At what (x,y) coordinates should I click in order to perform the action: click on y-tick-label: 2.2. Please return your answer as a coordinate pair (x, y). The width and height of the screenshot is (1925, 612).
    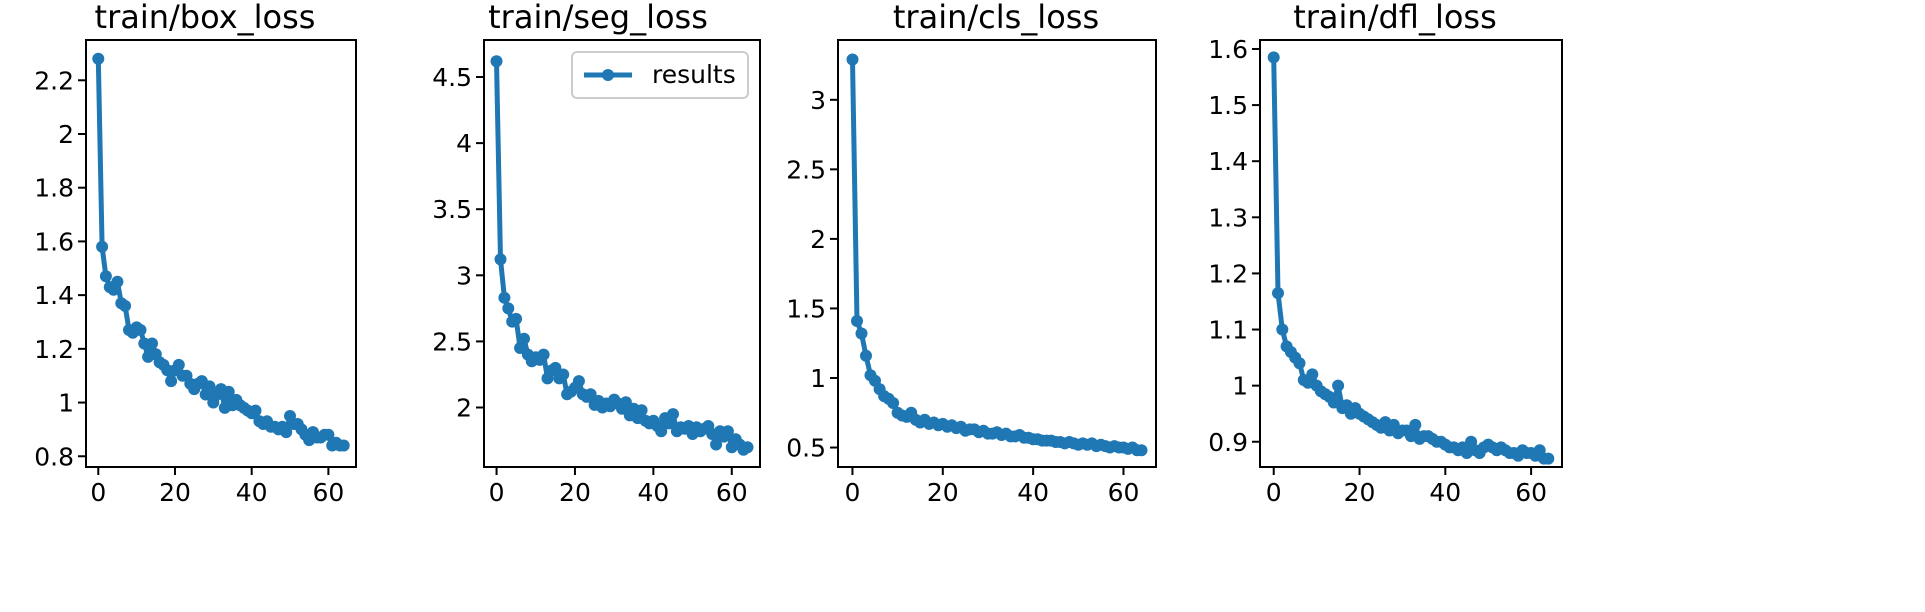
    Looking at the image, I should click on (54, 80).